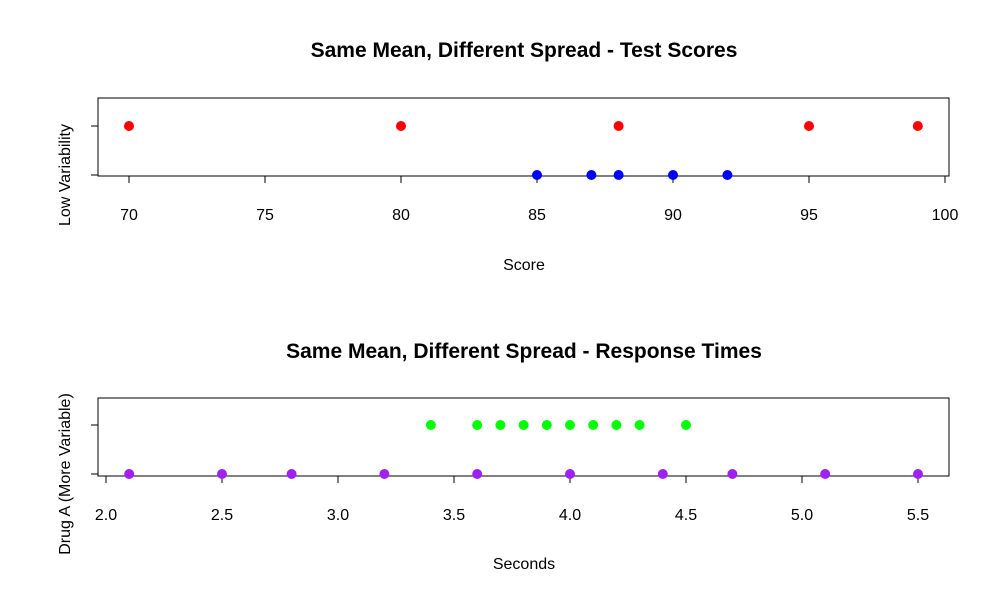 The image size is (1000, 600). I want to click on x-axis: 2.0 2.5 3.0 3.5 4.0 4.5 5.0 5.5, so click(512, 499).